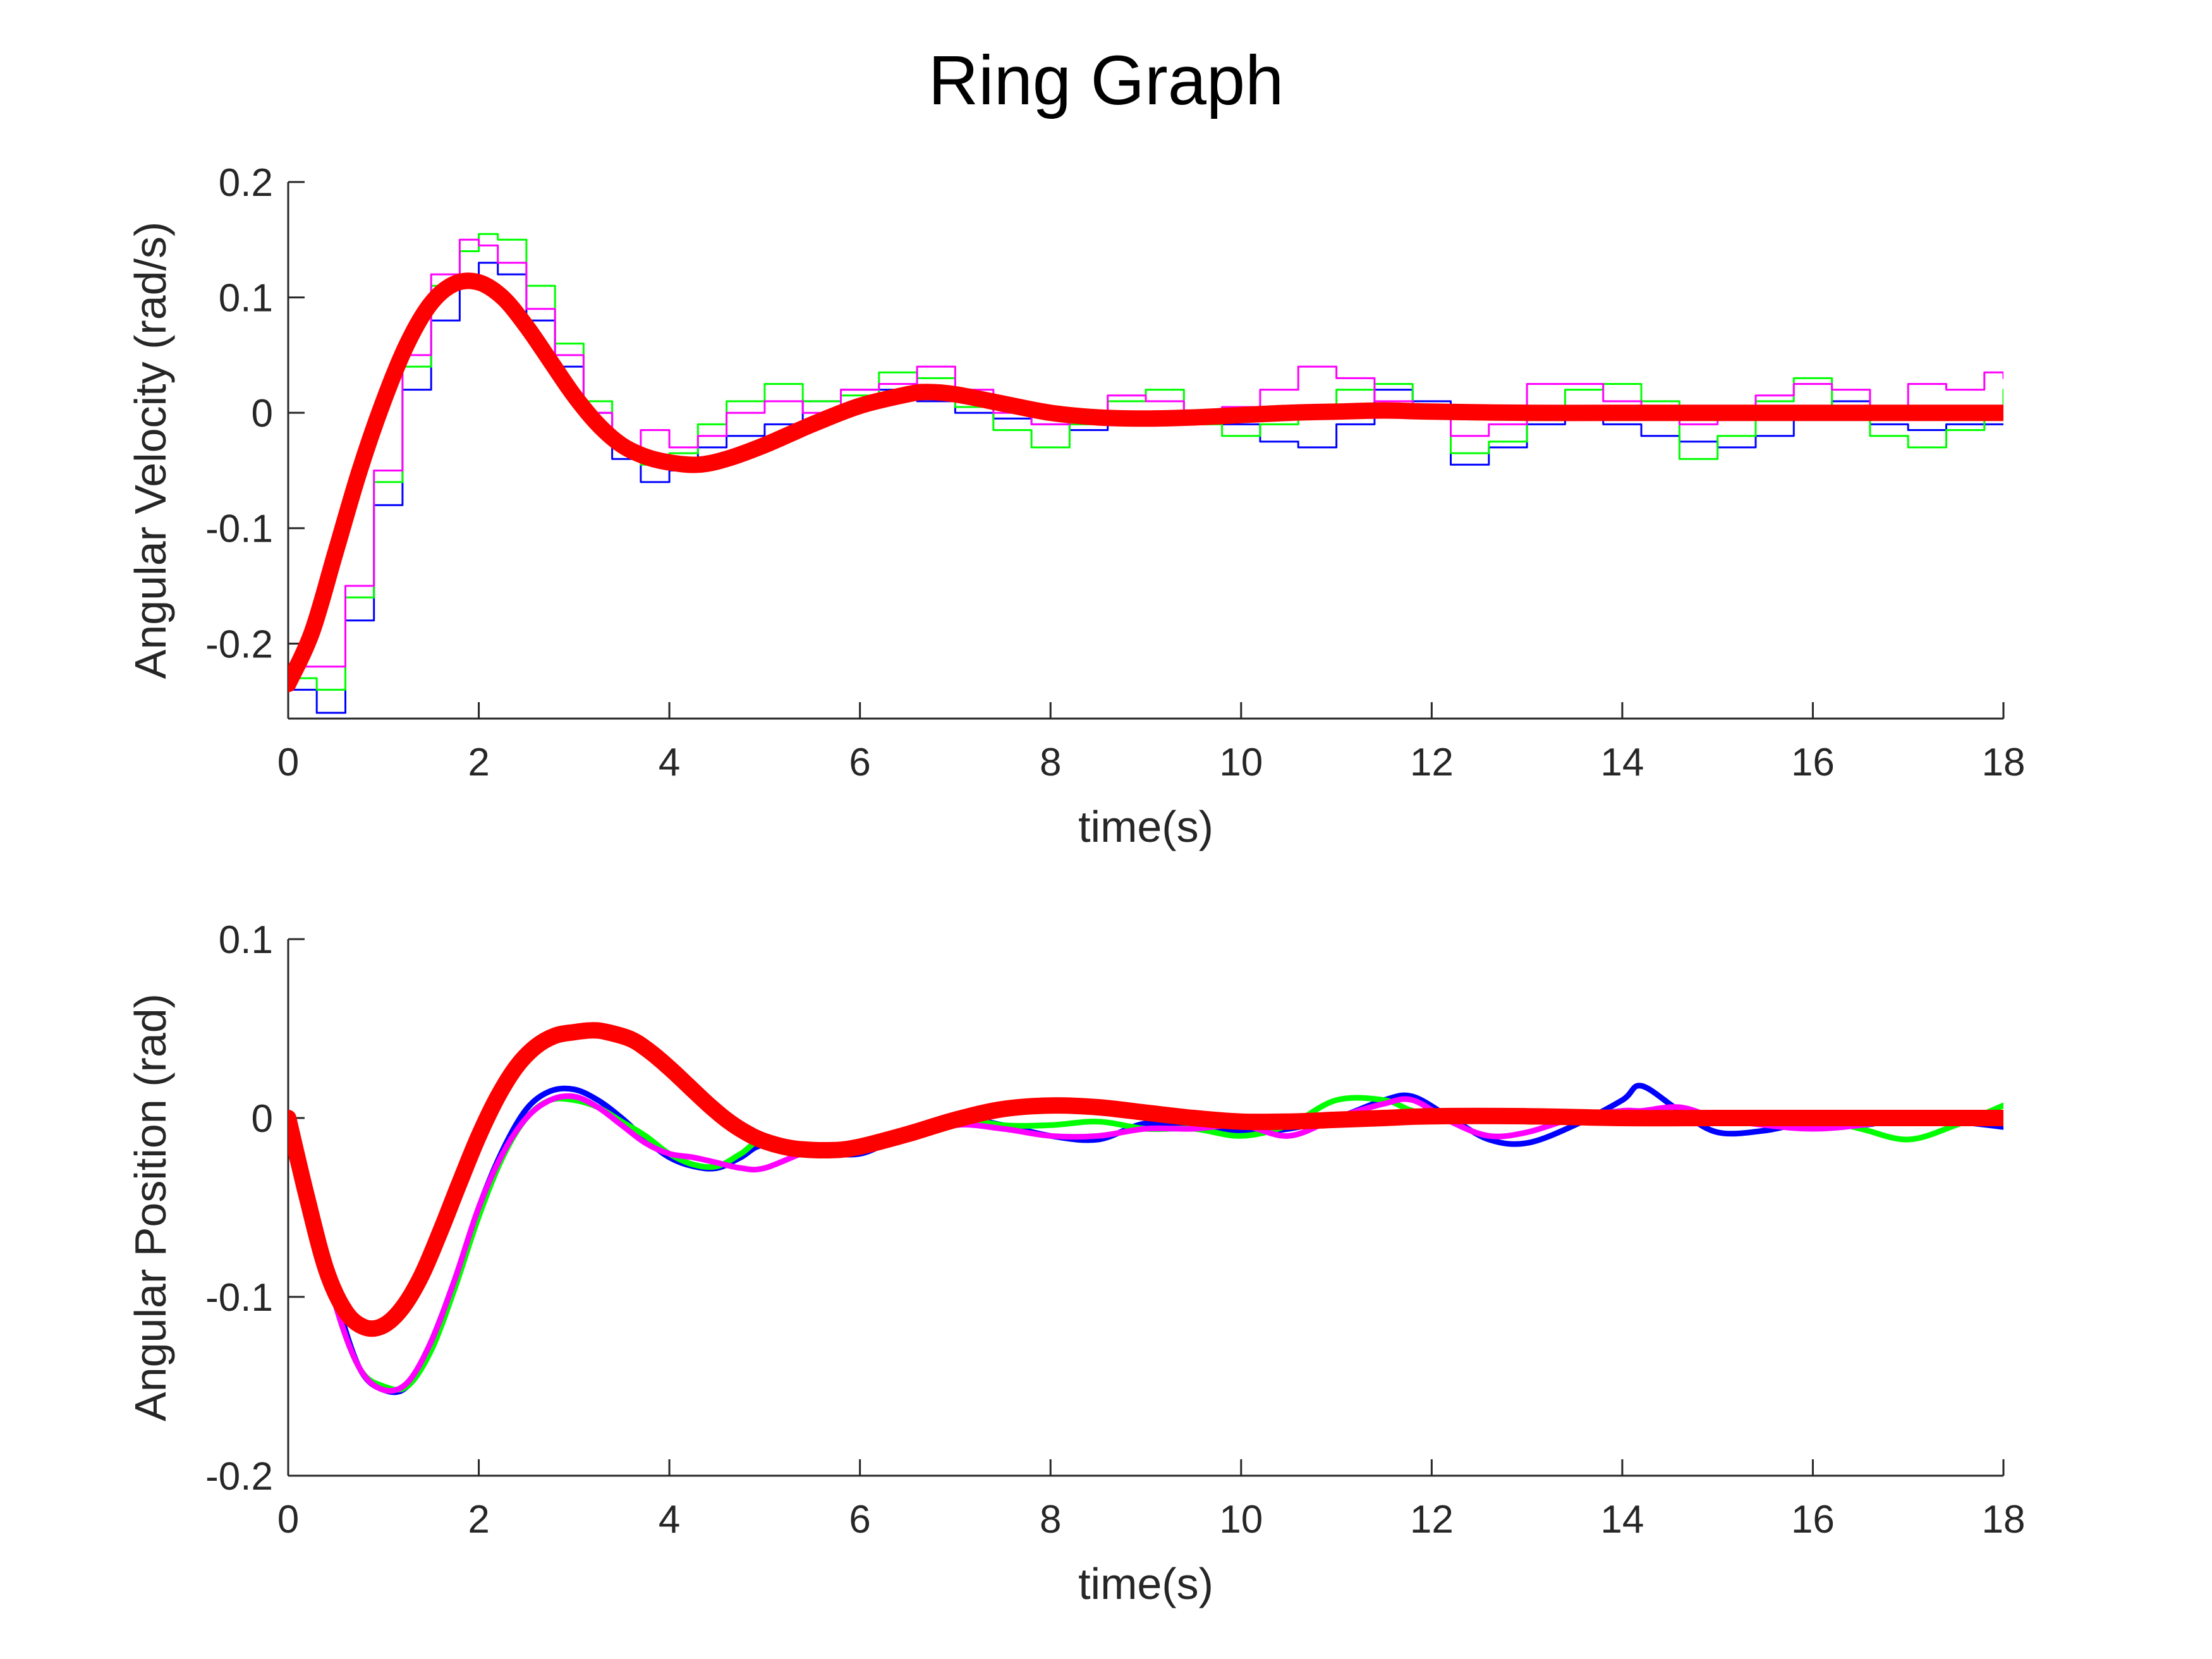 Image resolution: width=2212 pixels, height=1659 pixels. What do you see at coordinates (1050, 1519) in the screenshot?
I see `position-x-tick-label: 8` at bounding box center [1050, 1519].